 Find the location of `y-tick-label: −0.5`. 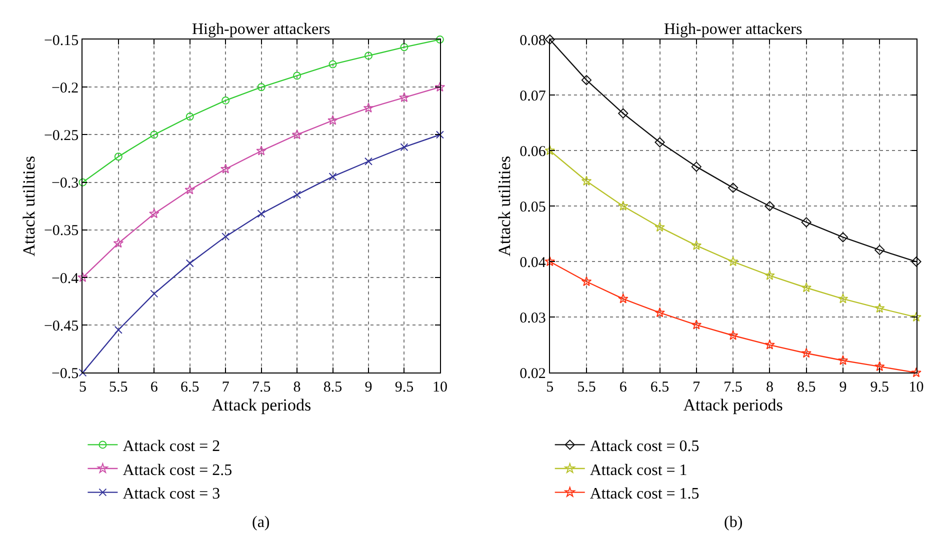

y-tick-label: −0.5 is located at coordinates (65, 374).